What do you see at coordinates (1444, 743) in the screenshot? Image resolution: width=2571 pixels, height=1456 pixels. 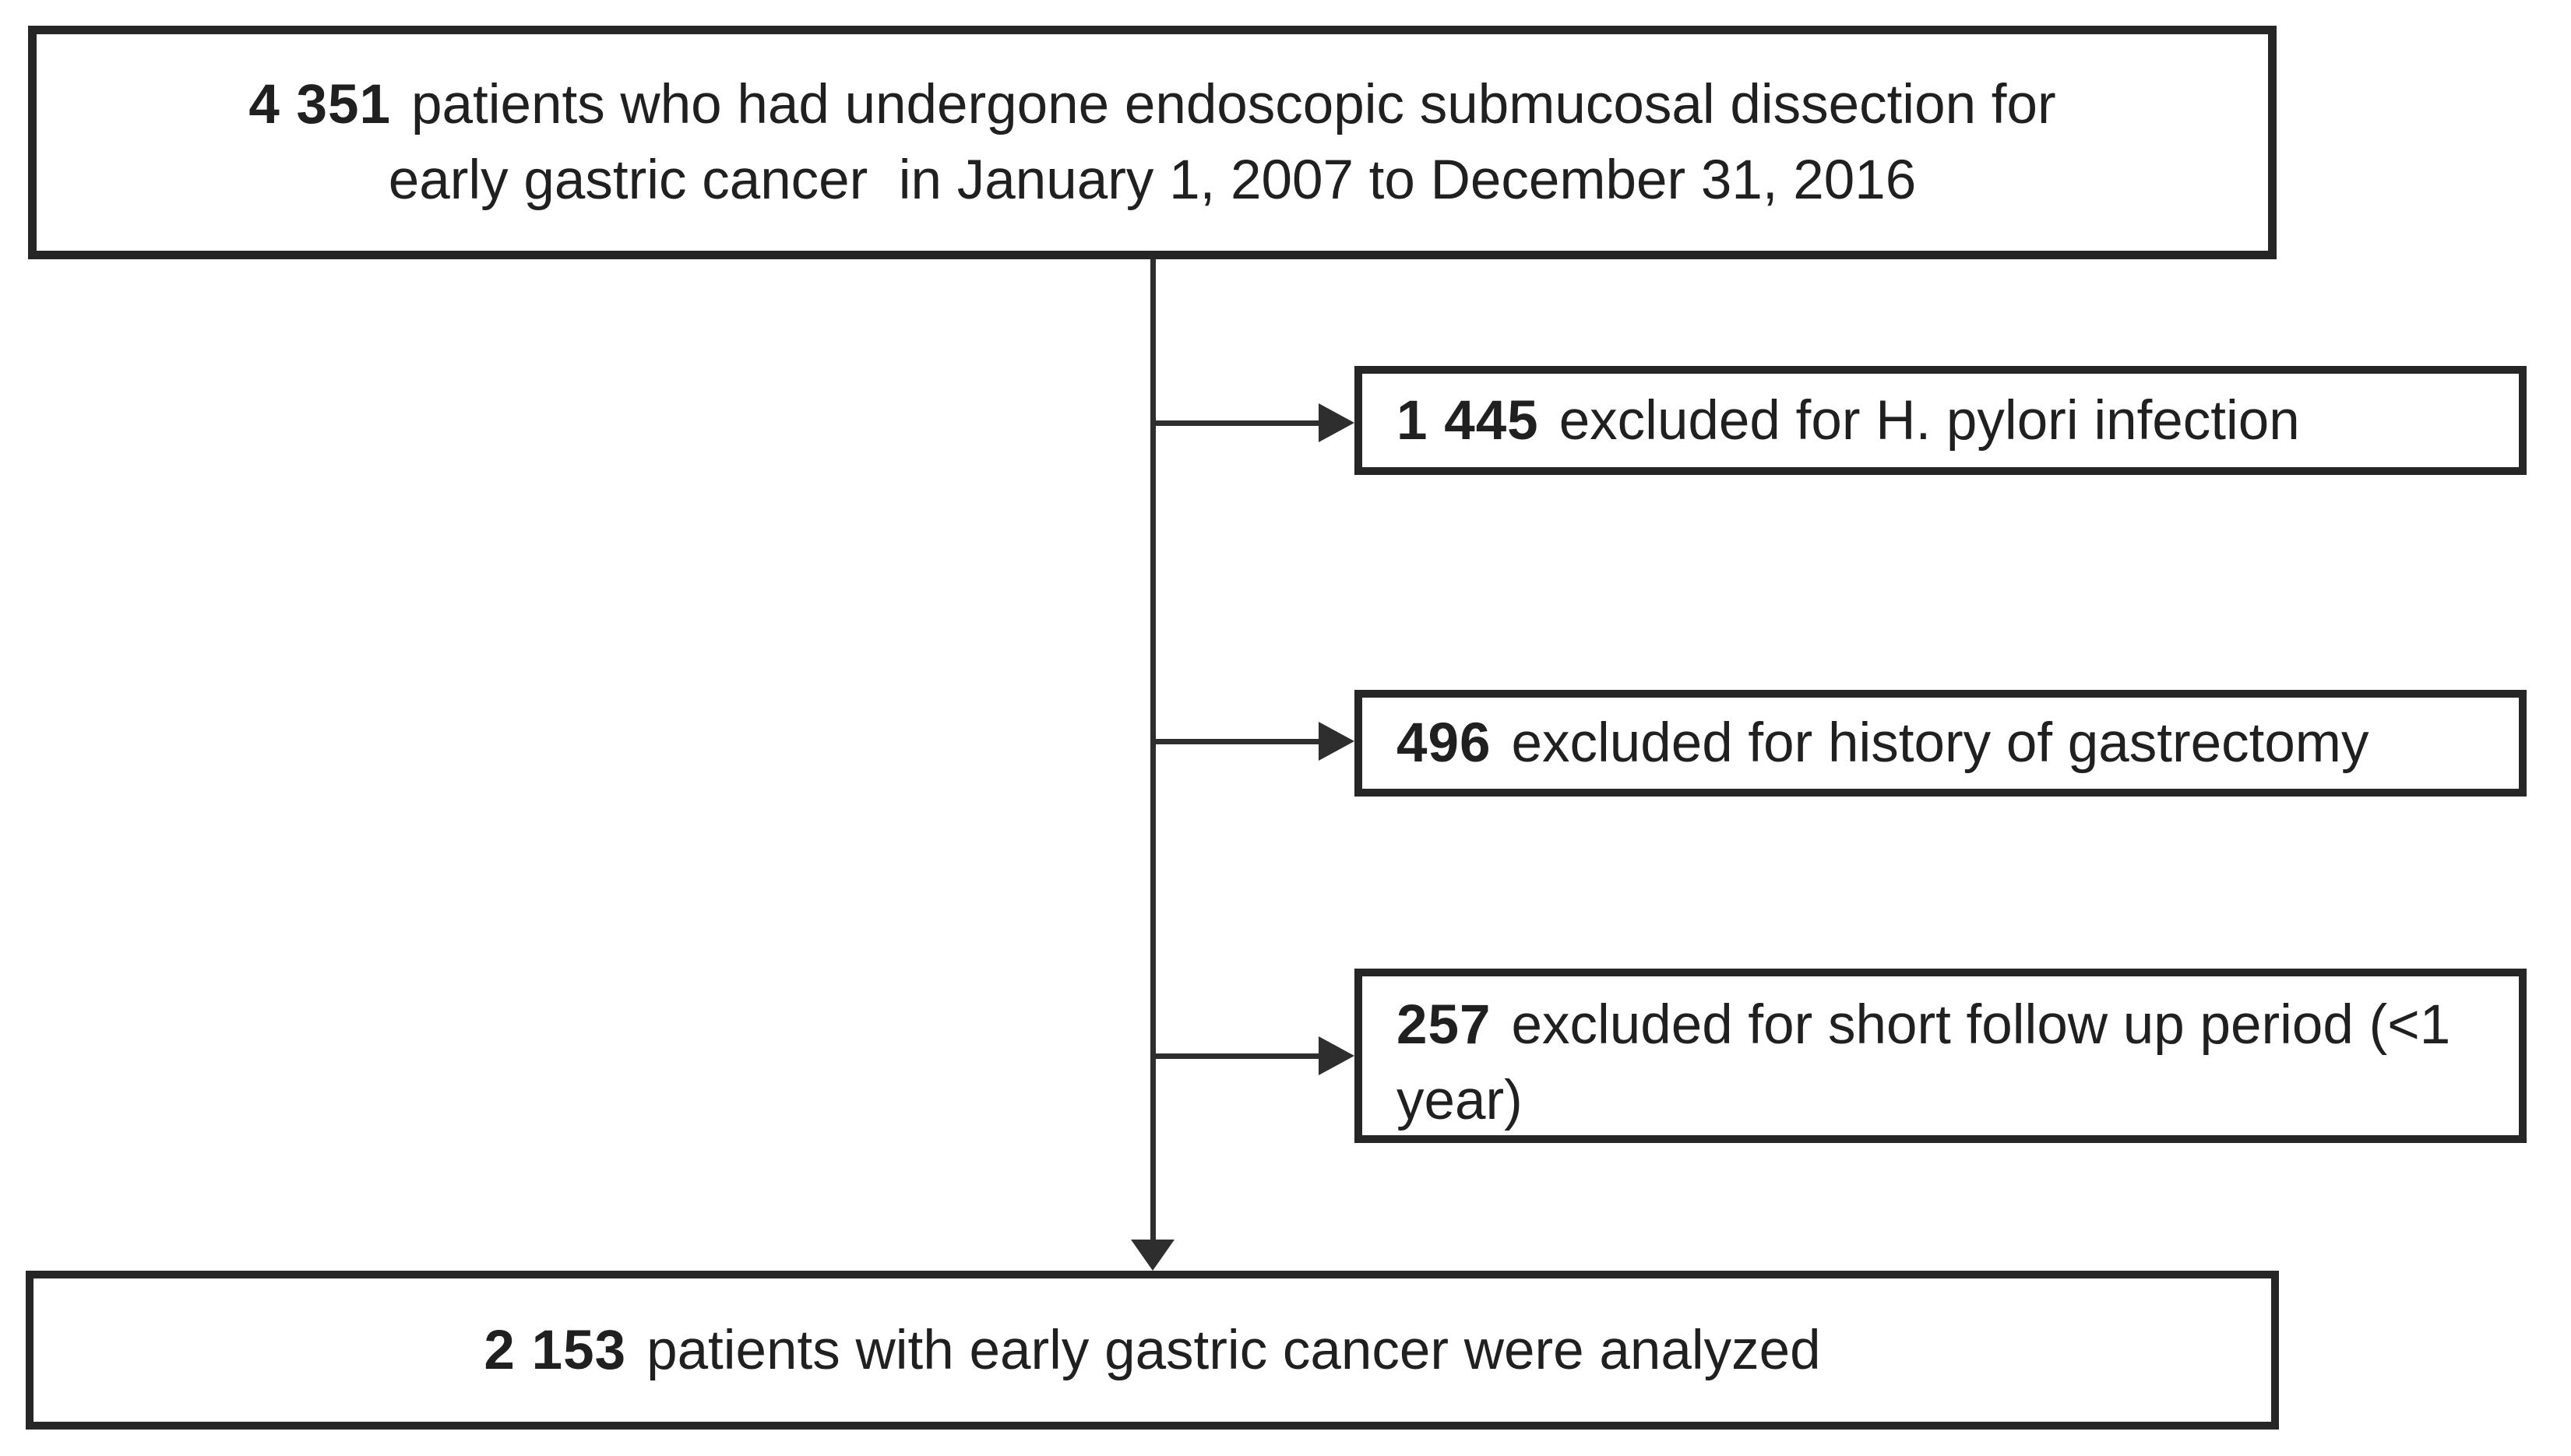 I see `exclusion-count-2: 496` at bounding box center [1444, 743].